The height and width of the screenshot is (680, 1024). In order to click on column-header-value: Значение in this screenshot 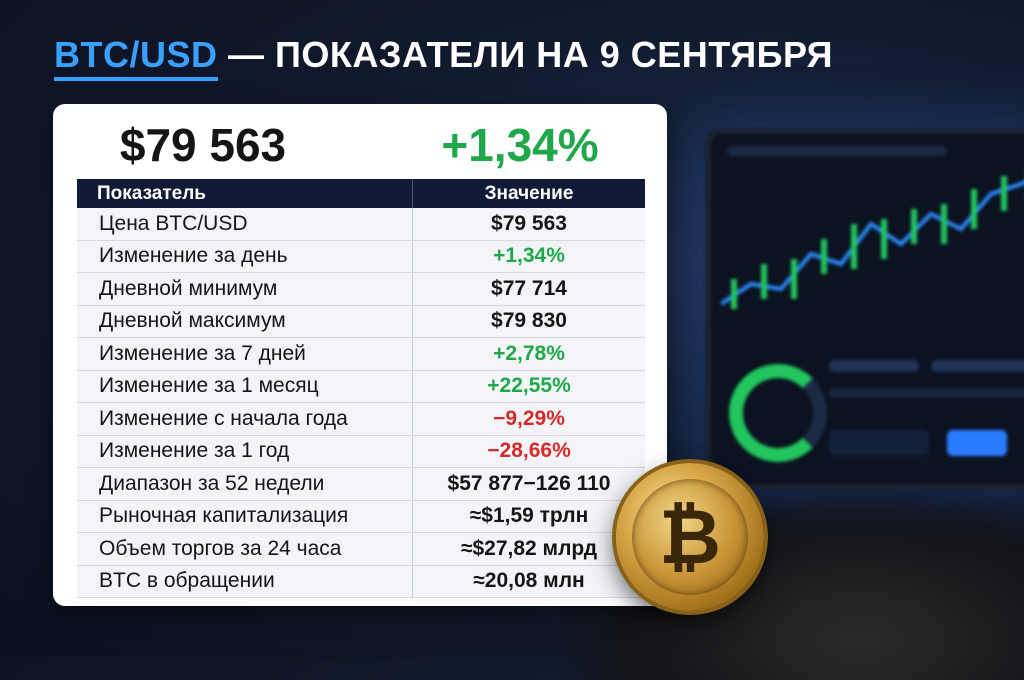, I will do `click(528, 193)`.